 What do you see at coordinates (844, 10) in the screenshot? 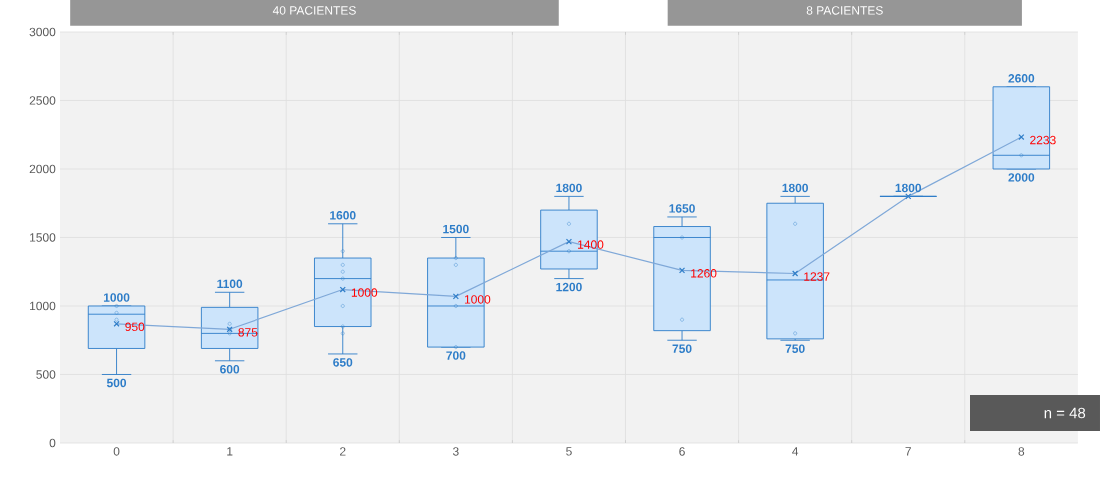
I see `text: 8 PACIENTES` at bounding box center [844, 10].